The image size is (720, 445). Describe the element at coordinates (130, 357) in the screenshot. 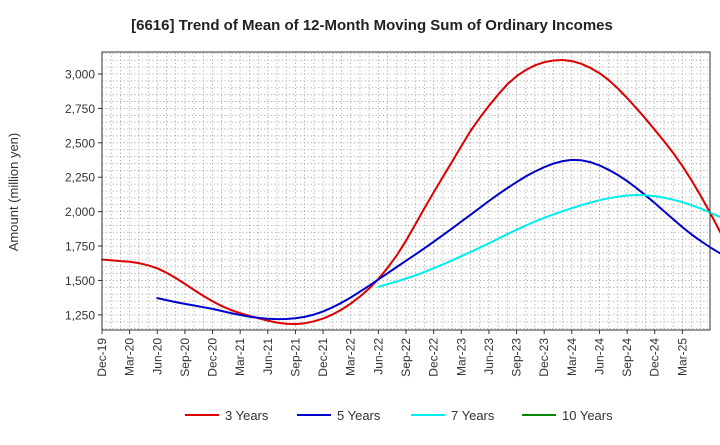

I see `x-tick-label: Mar-20` at that location.